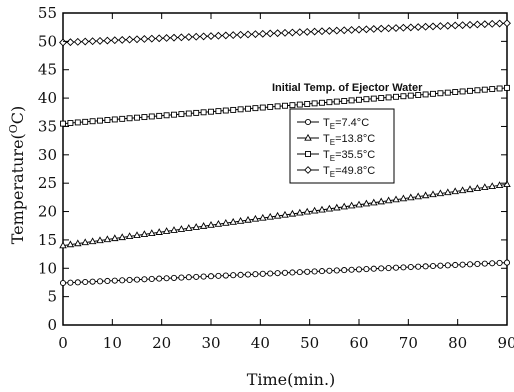  Describe the element at coordinates (47, 41) in the screenshot. I see `y-tick-label: 50` at that location.